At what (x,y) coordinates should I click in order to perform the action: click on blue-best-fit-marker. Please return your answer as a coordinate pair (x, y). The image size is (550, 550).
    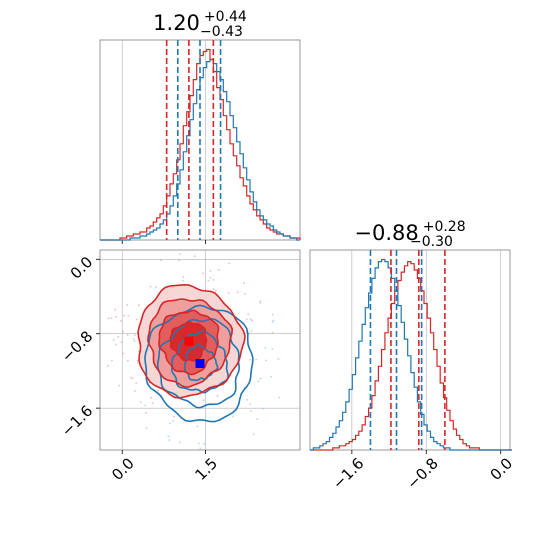
    Looking at the image, I should click on (200, 363).